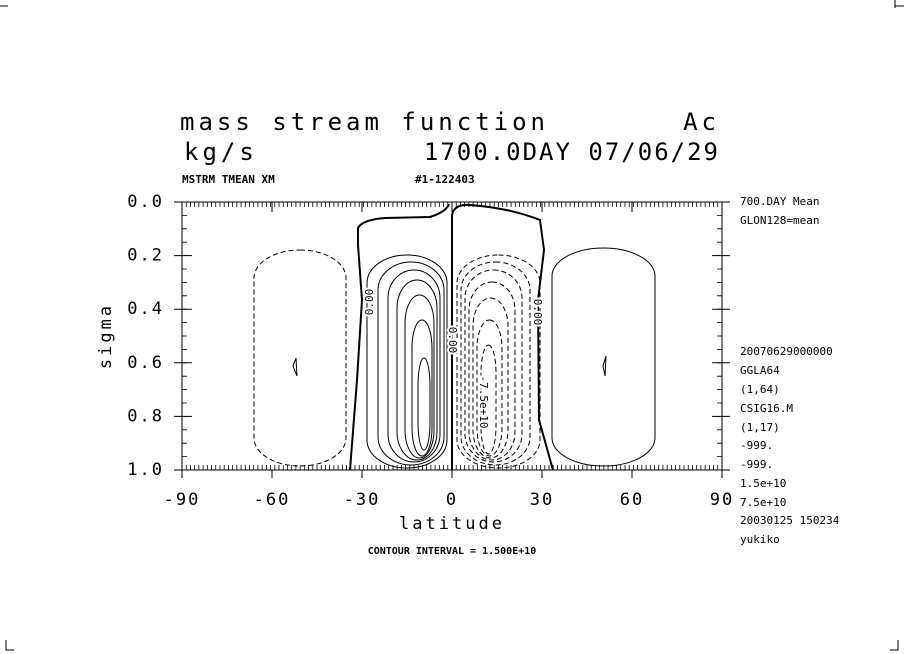 The image size is (904, 654). I want to click on time: 1700.0DAY 07/06/29, so click(572, 152).